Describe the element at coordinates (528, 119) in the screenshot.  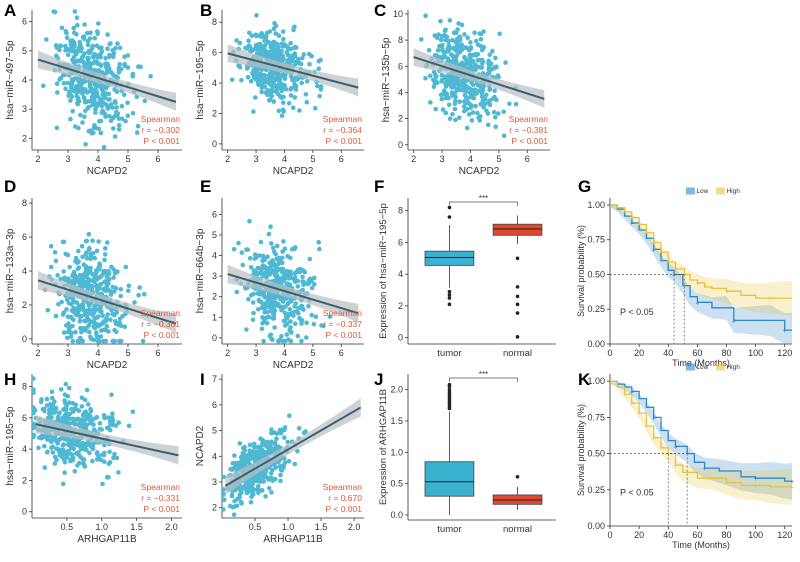
I see `spearman-stat: Spearman` at that location.